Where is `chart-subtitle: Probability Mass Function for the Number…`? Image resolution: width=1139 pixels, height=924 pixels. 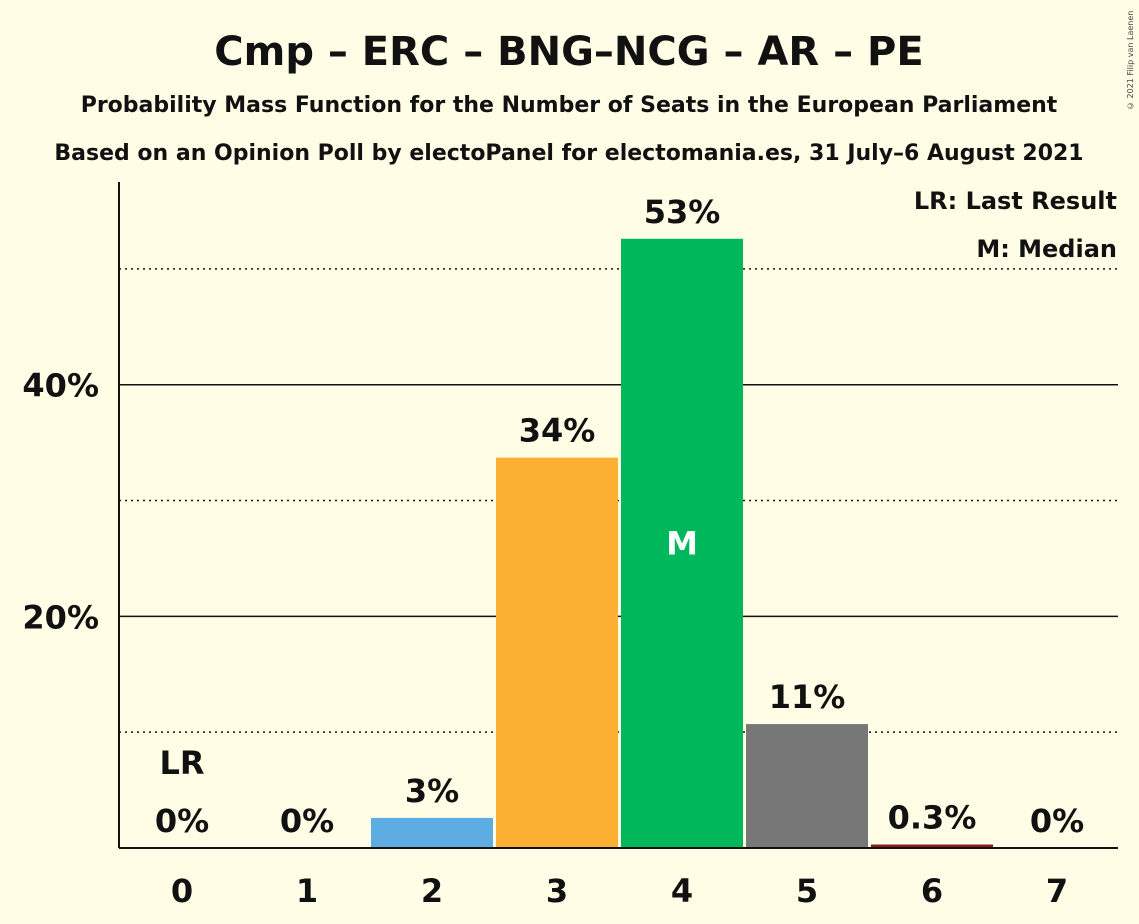 chart-subtitle: Probability Mass Function for the Number… is located at coordinates (569, 105).